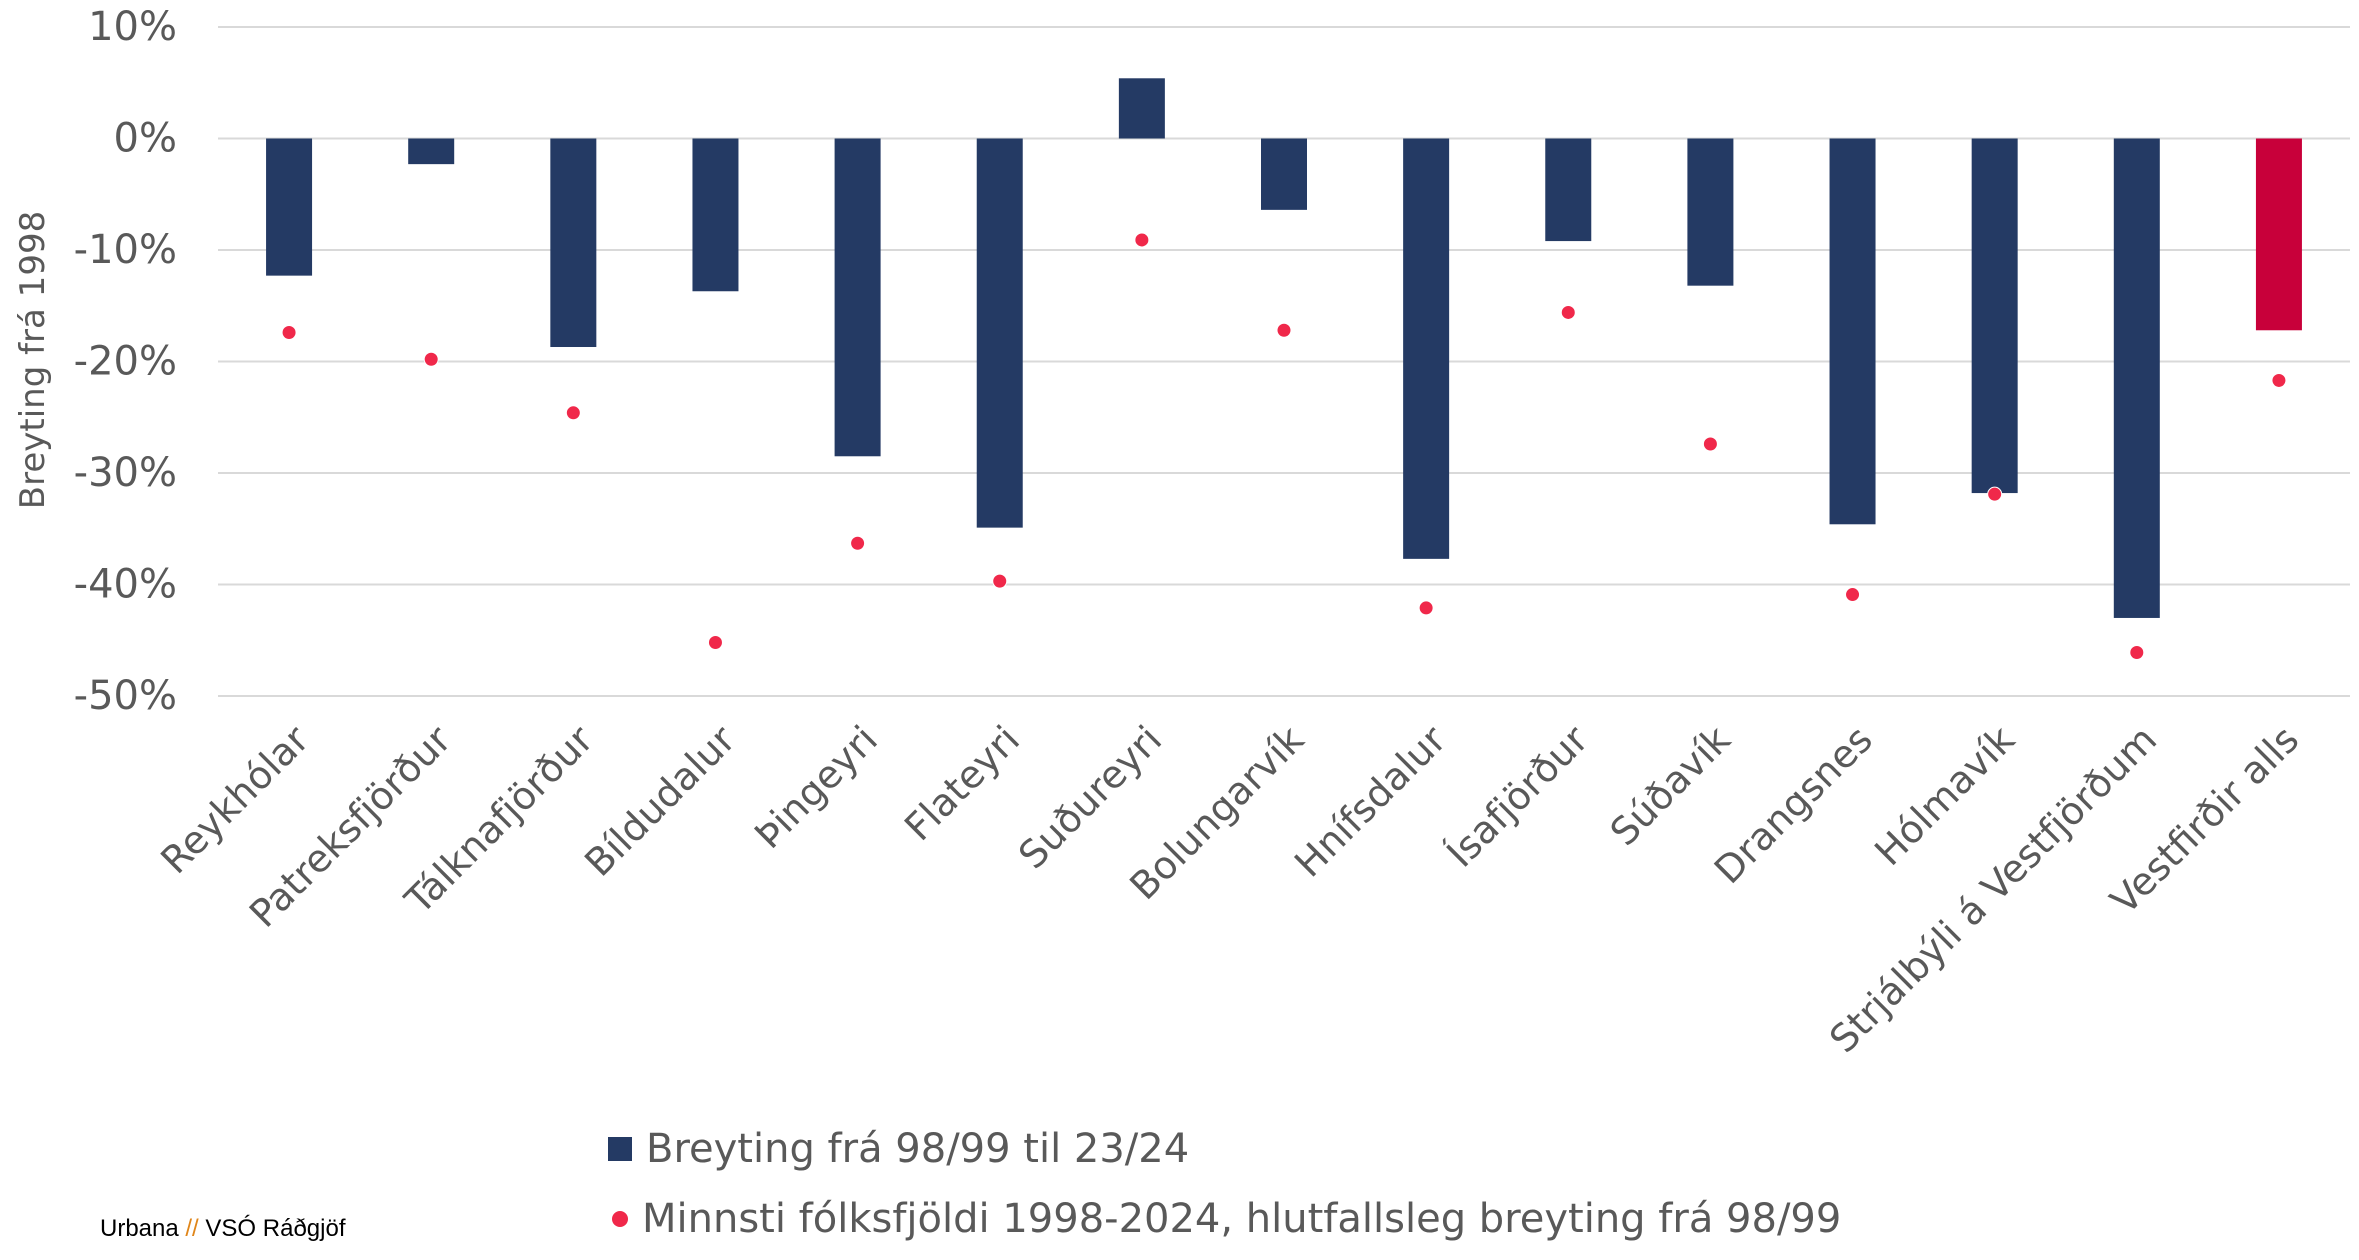 The width and height of the screenshot is (2359, 1260). I want to click on x-tick-label: Hnífsdalur, so click(1370, 801).